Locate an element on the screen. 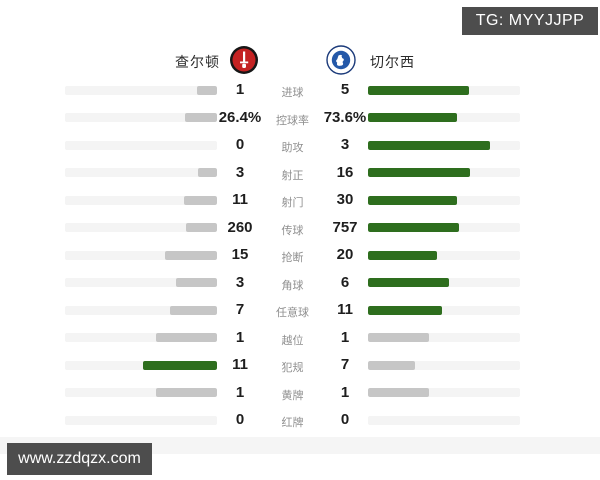  away-stat-value: 3 is located at coordinates (345, 144).